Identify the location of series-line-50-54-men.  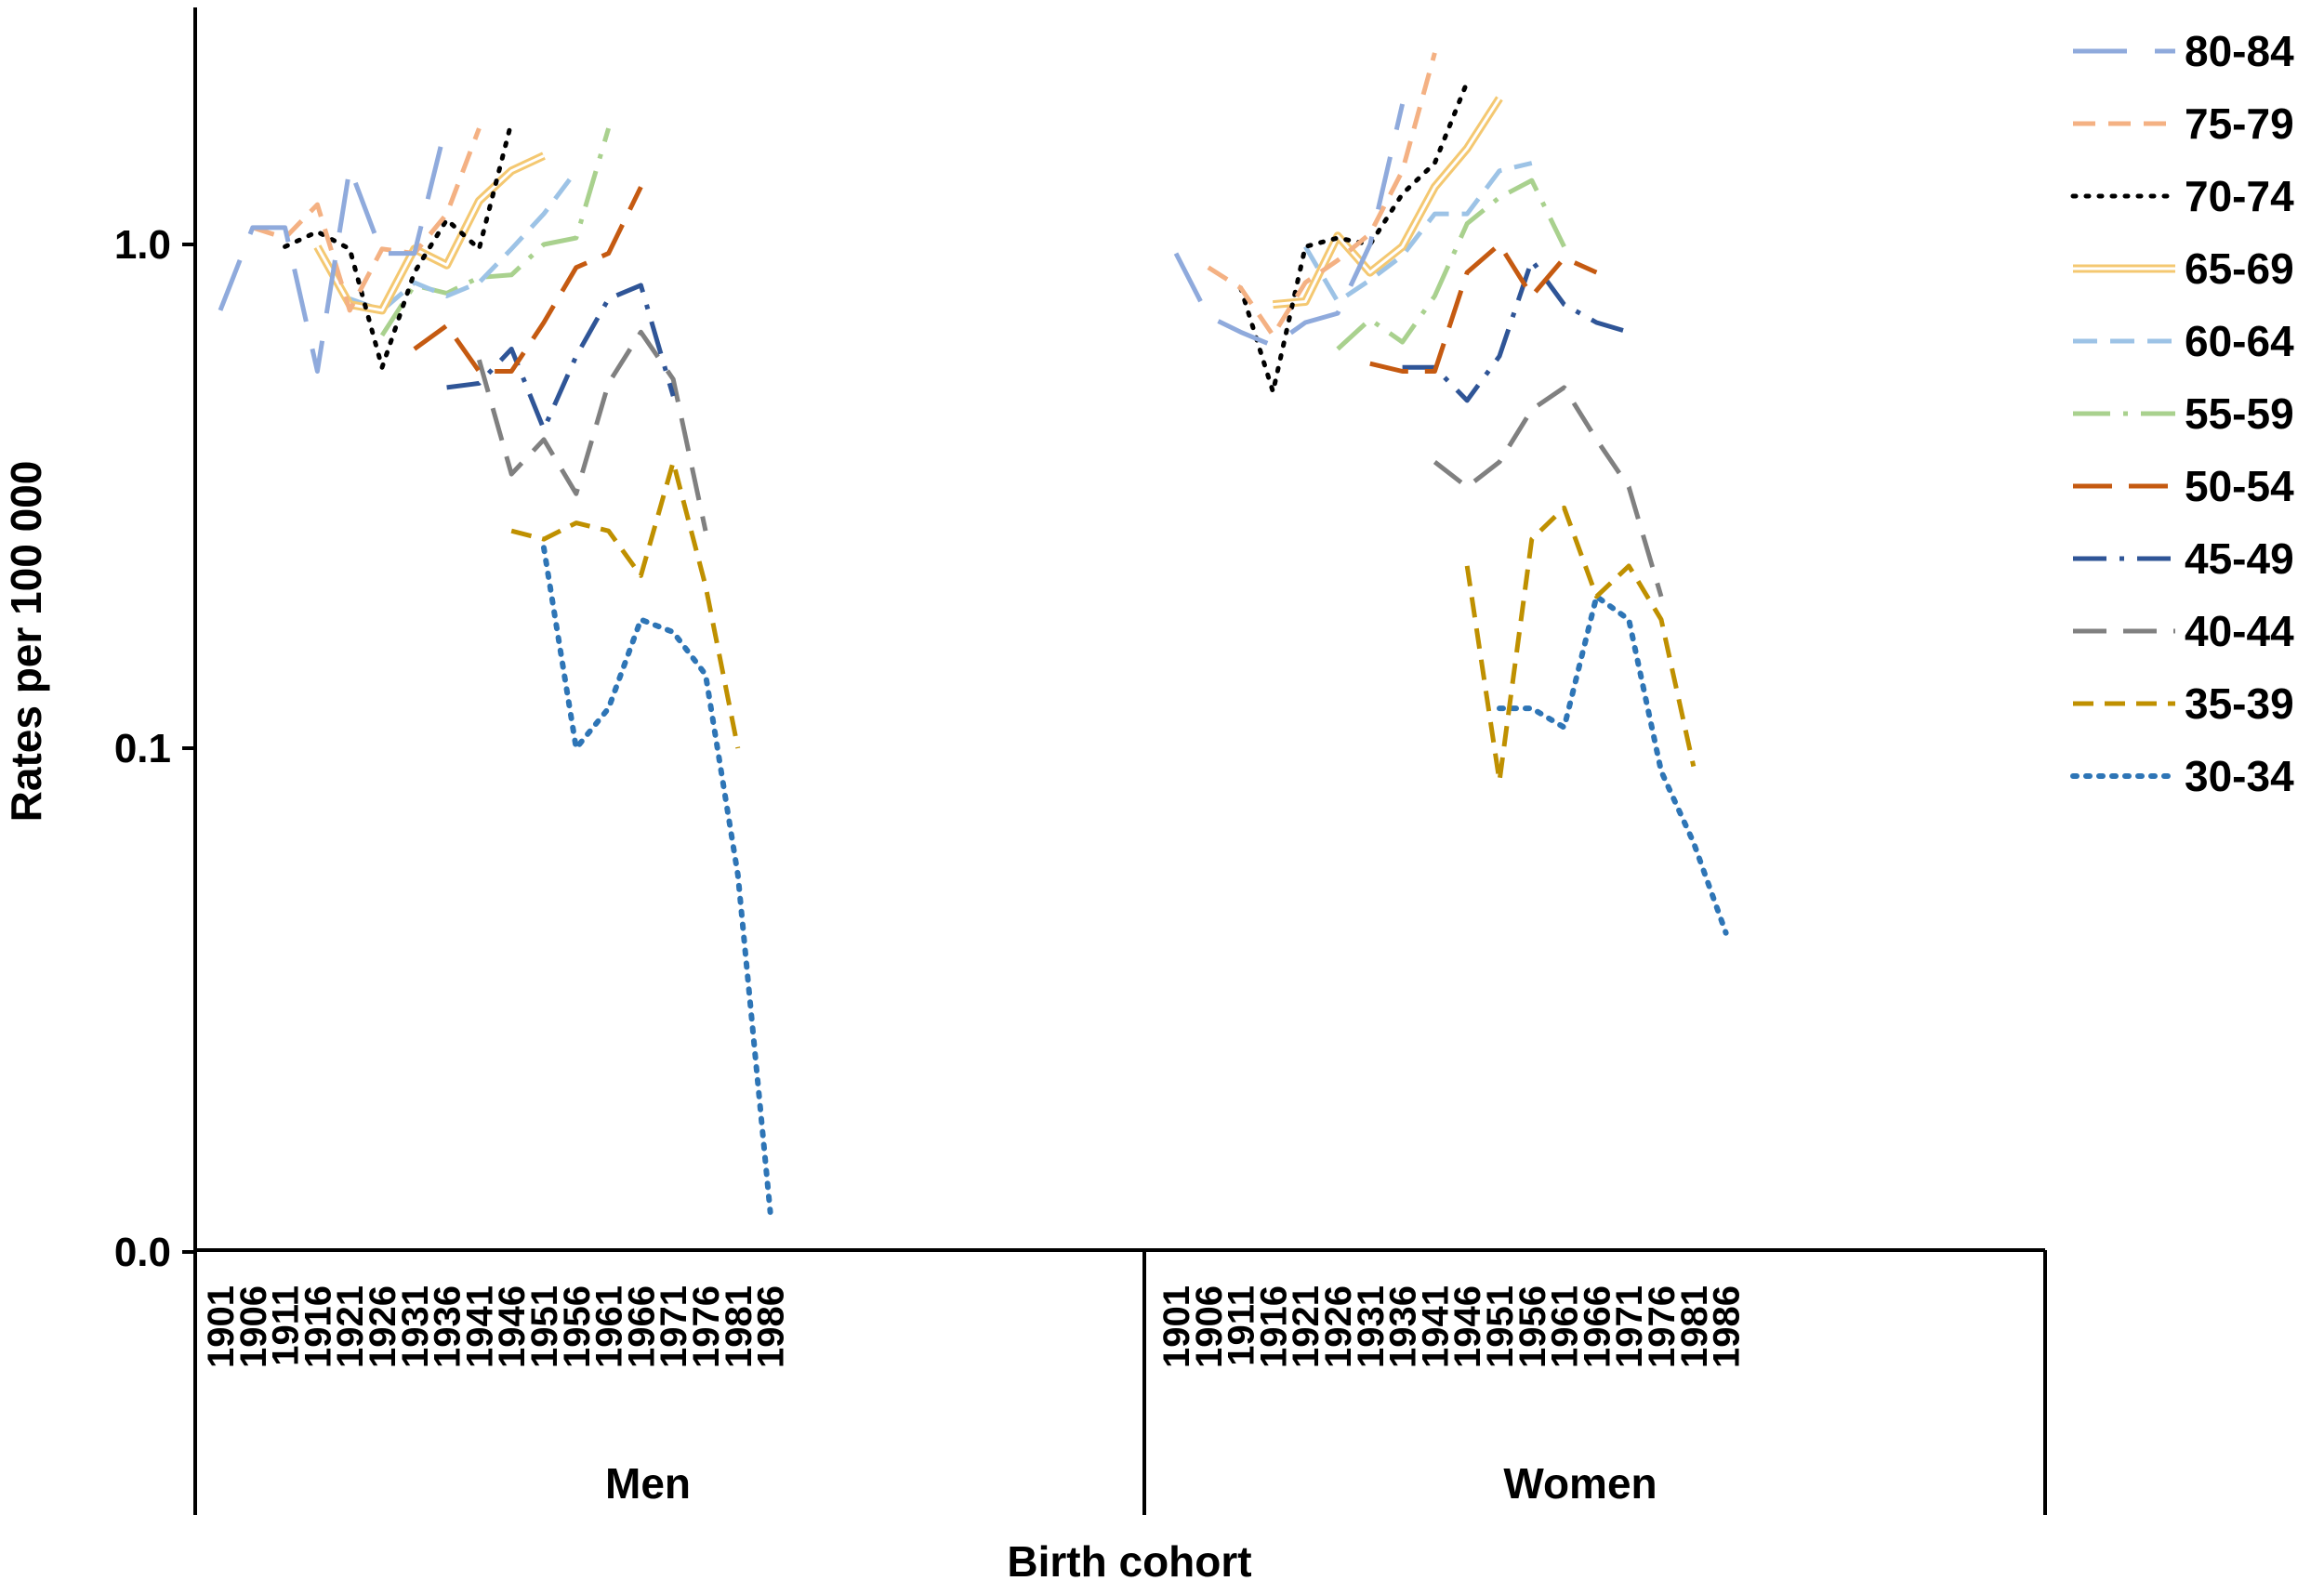
(528, 280).